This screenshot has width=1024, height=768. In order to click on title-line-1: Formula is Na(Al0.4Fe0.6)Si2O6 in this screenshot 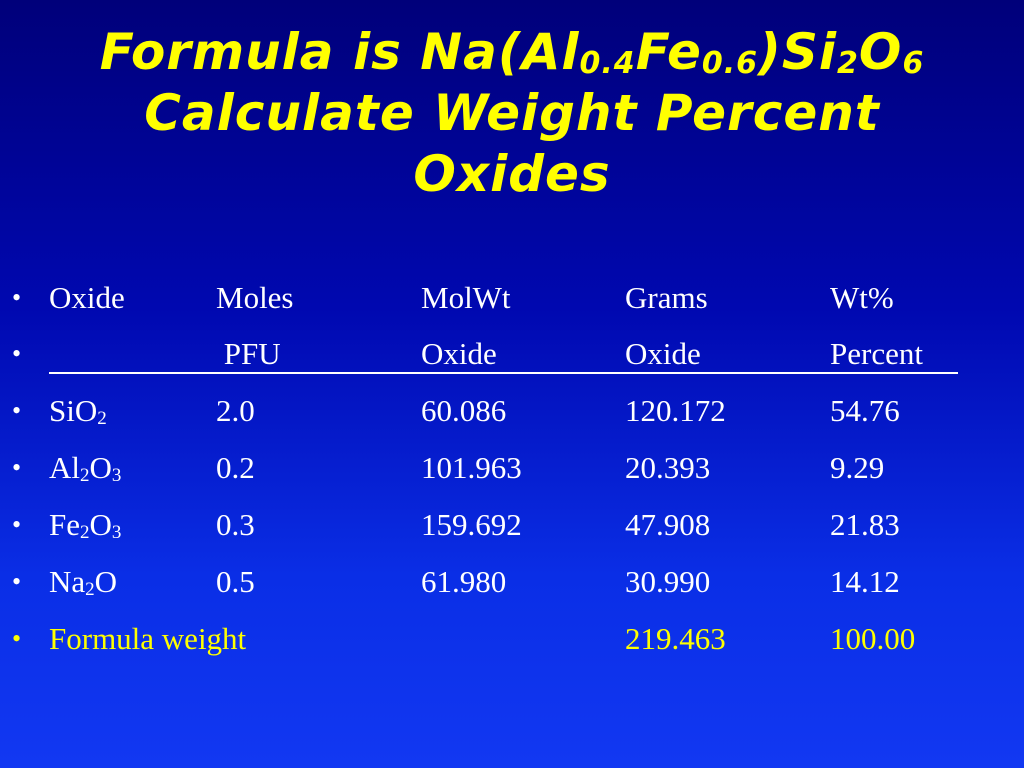, I will do `click(512, 52)`.